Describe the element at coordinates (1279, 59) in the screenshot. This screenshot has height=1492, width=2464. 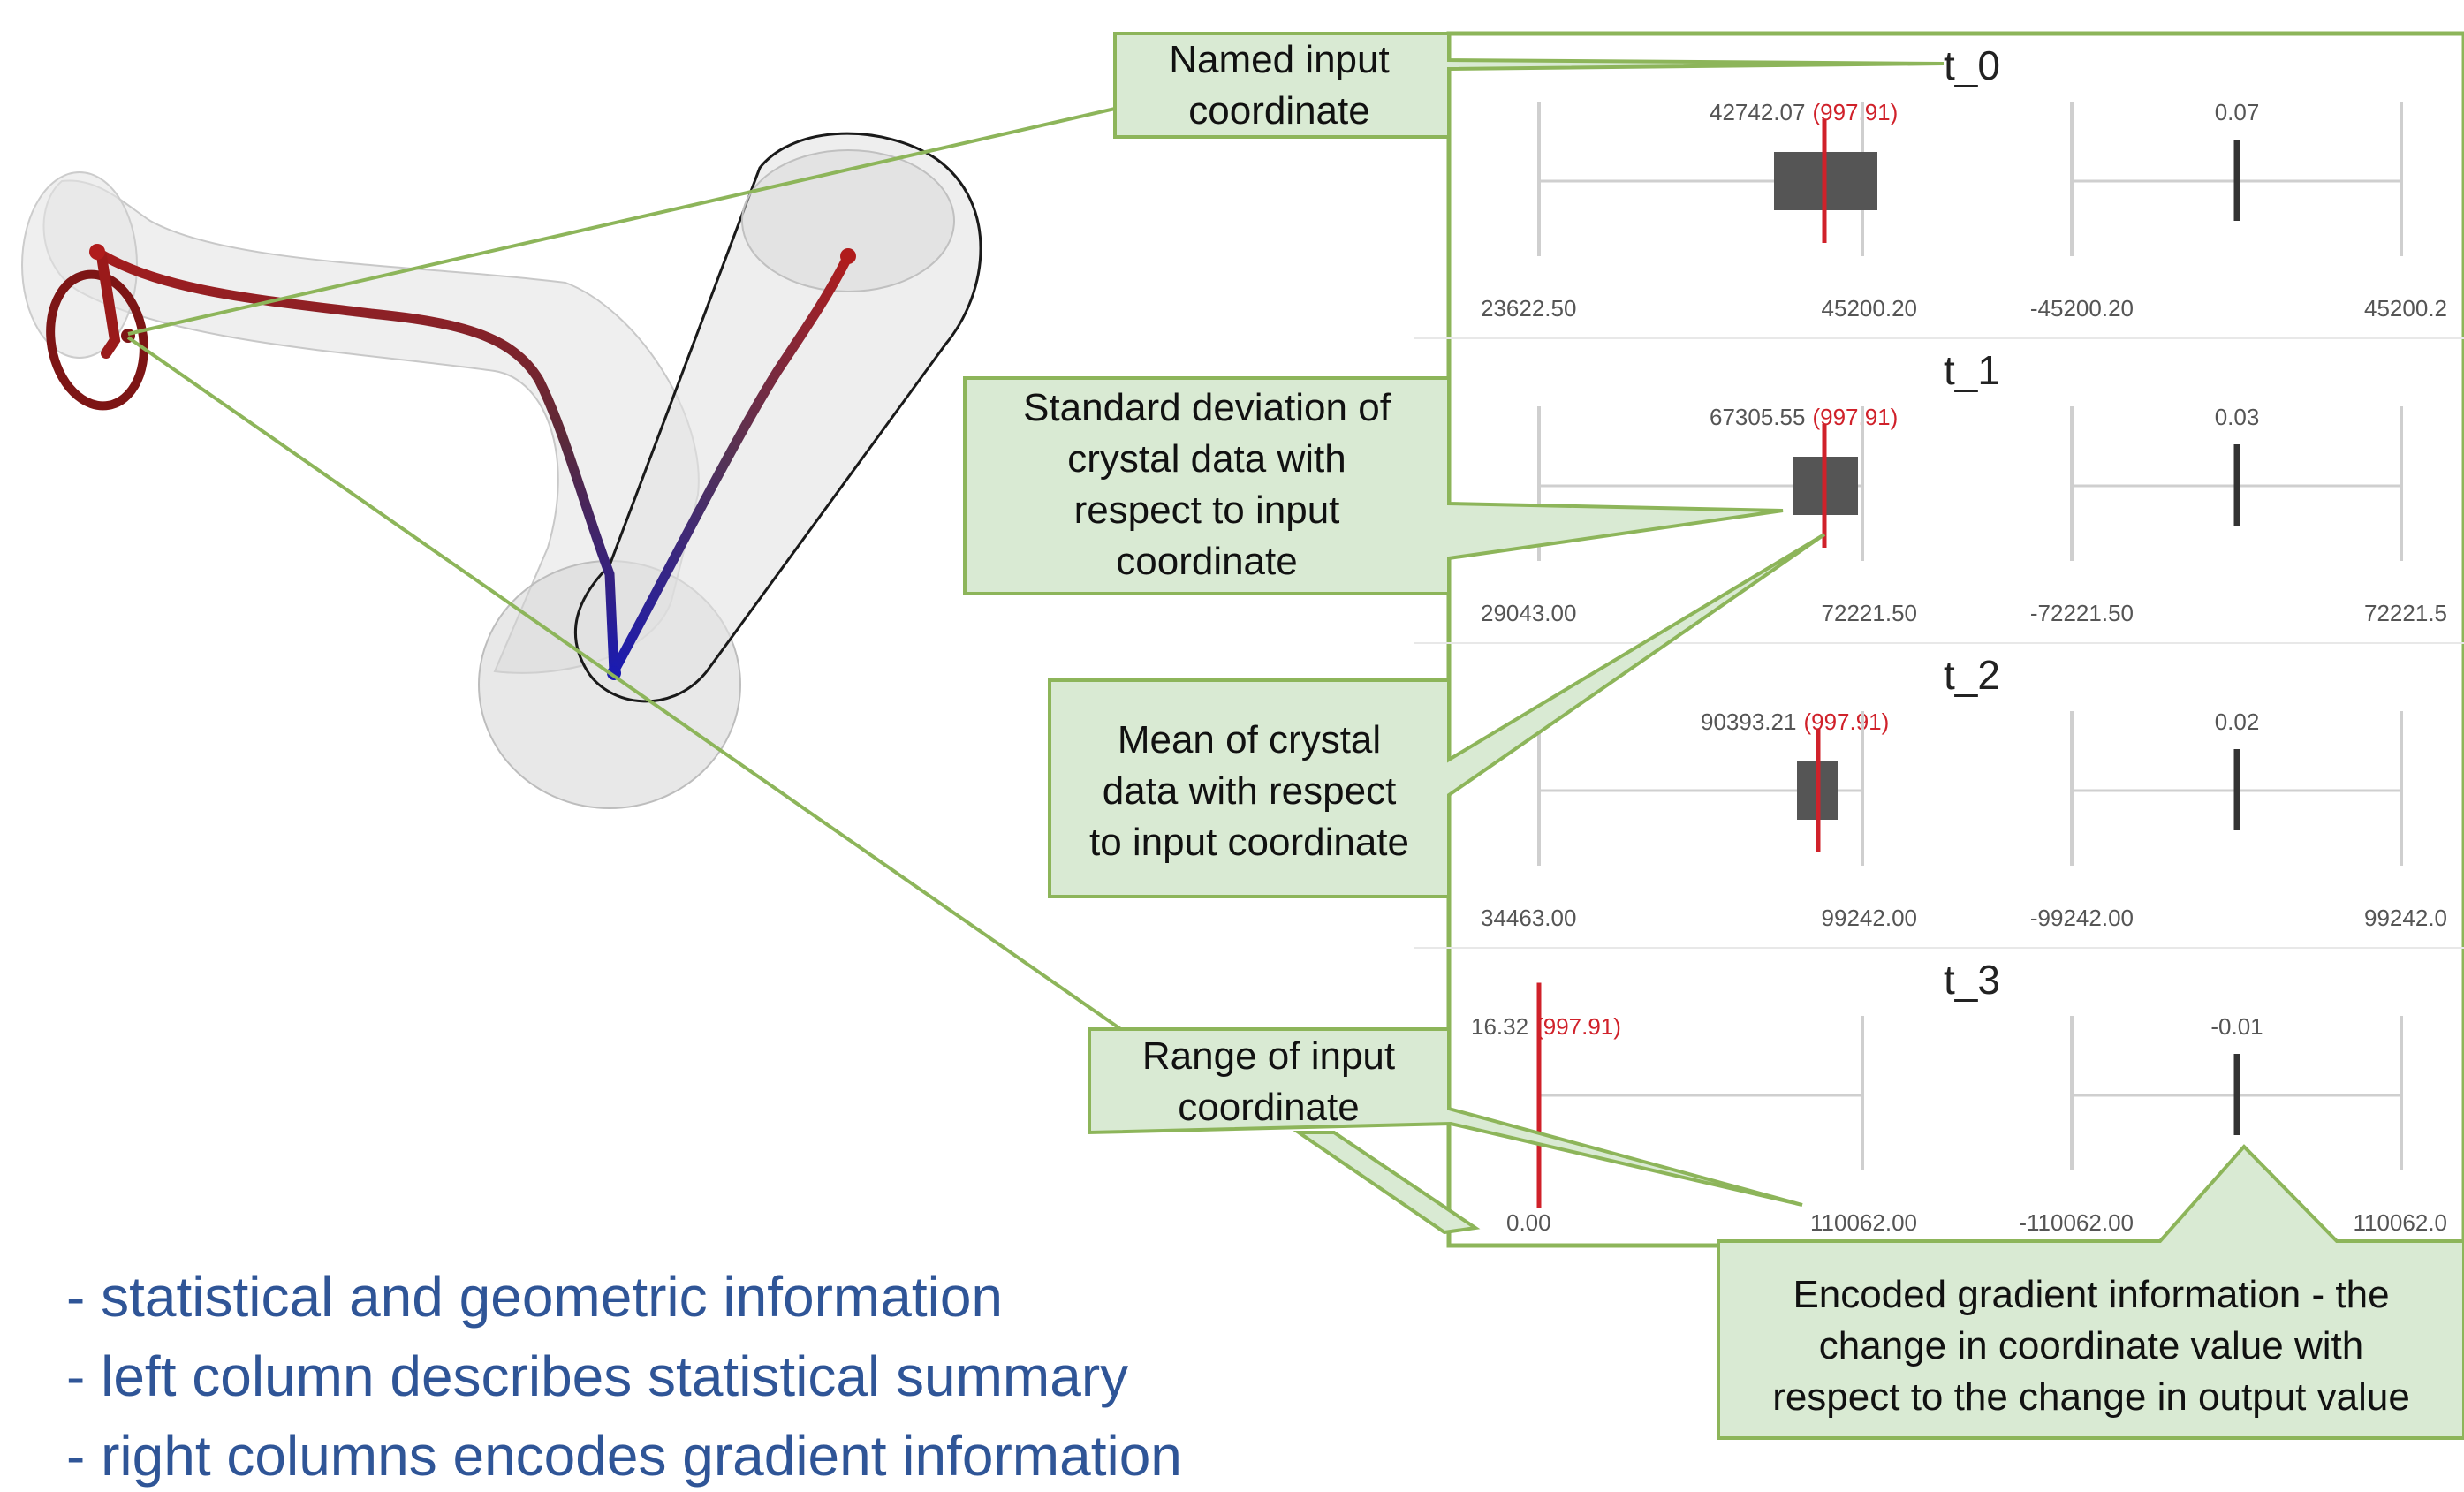
I see `callout-named-input-text: Named input` at that location.